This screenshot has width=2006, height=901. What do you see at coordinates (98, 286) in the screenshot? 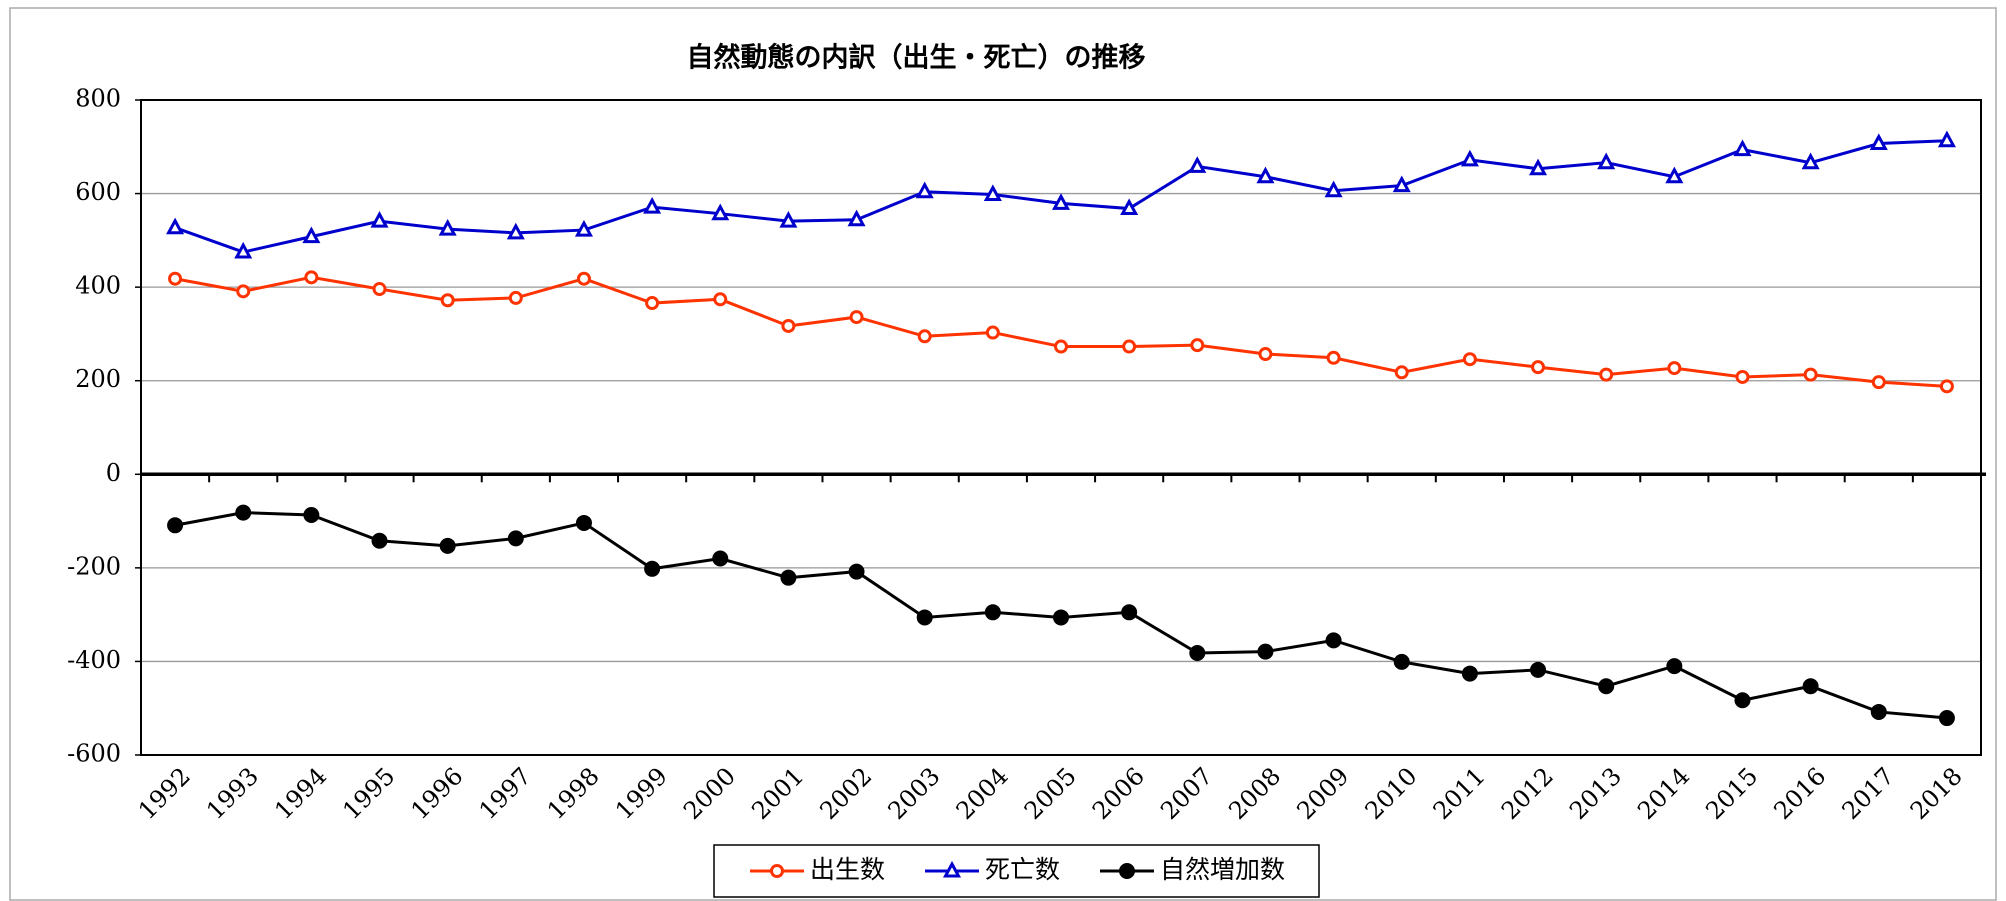
I see `y-tick-label: 400` at bounding box center [98, 286].